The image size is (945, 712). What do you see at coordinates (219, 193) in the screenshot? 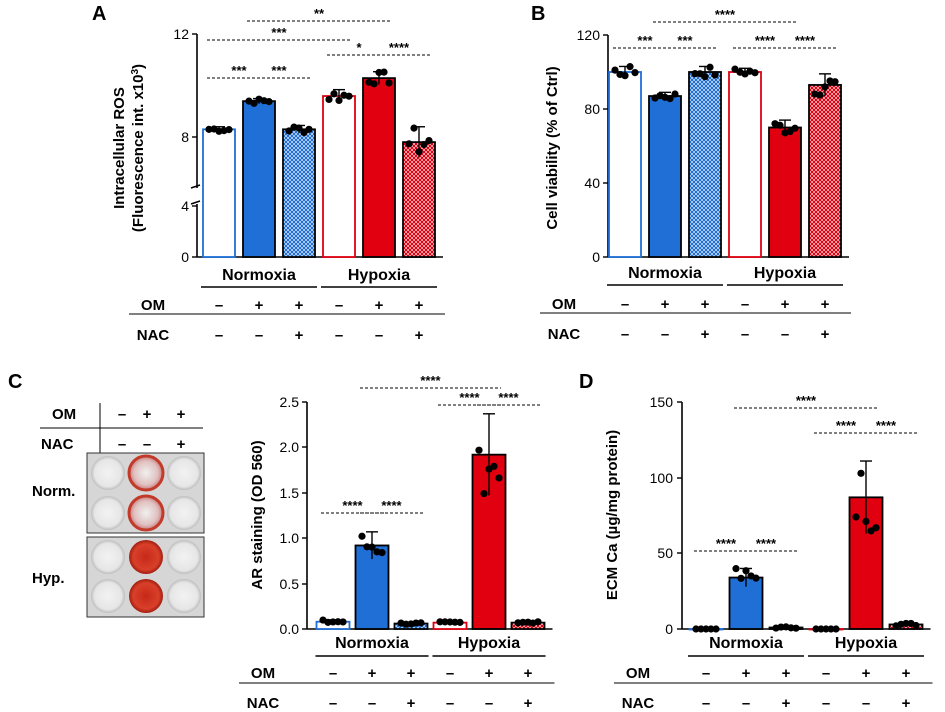
I see `bar-normoxia-ctrl` at bounding box center [219, 193].